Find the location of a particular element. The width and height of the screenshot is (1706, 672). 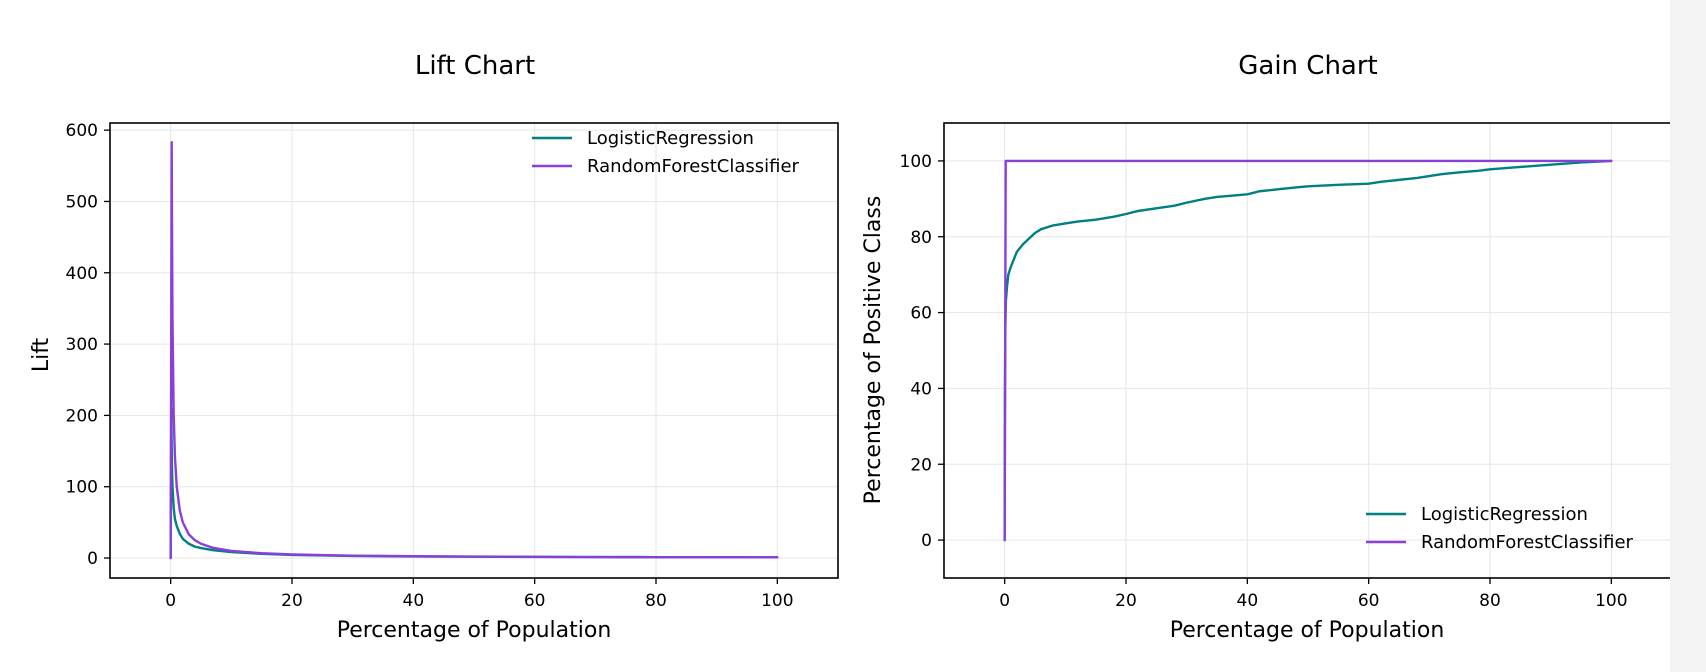

lift-chart-y-tick-label: 500 is located at coordinates (82, 202).